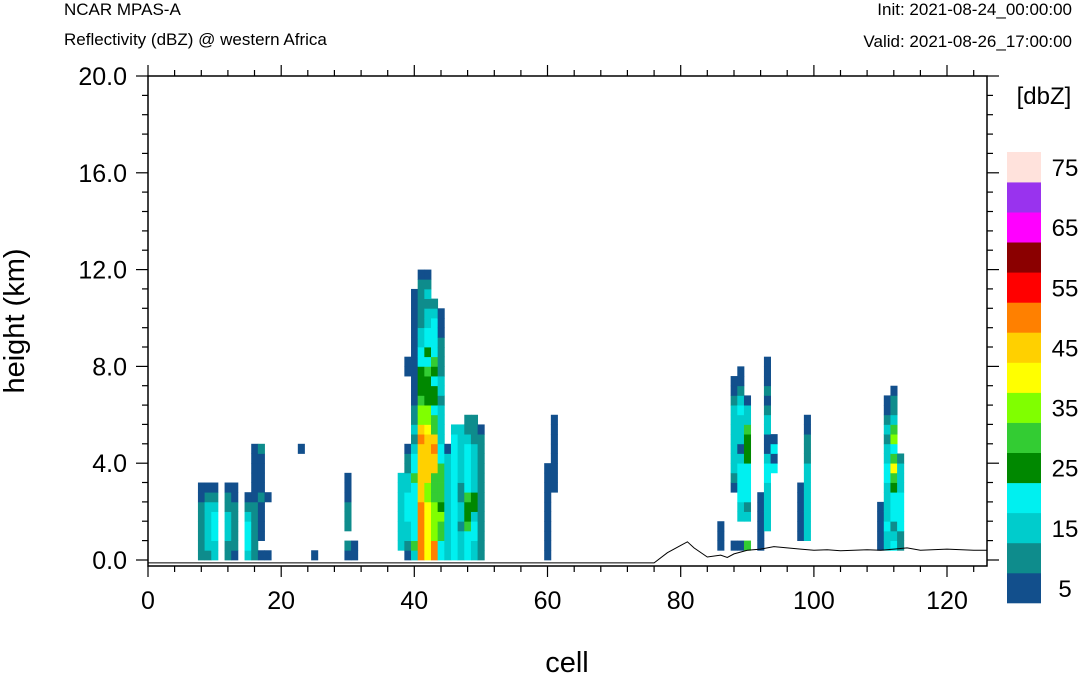 The width and height of the screenshot is (1079, 677). I want to click on y-tick-label: 4.0, so click(109, 464).